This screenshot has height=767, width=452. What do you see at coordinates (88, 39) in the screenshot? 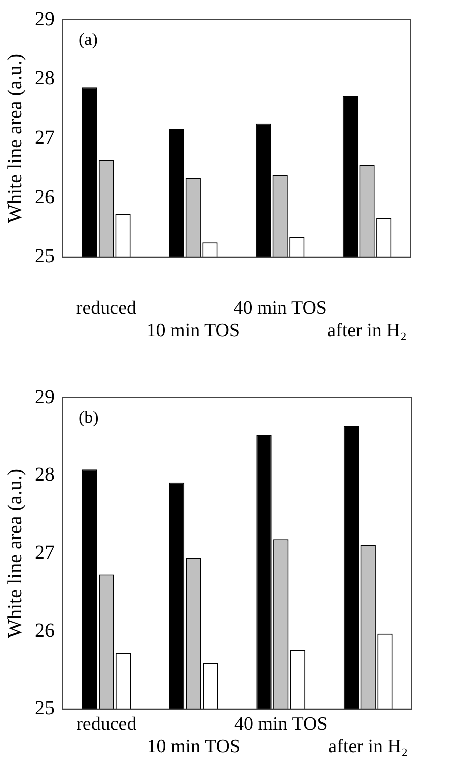
I see `annotation: (a)` at bounding box center [88, 39].